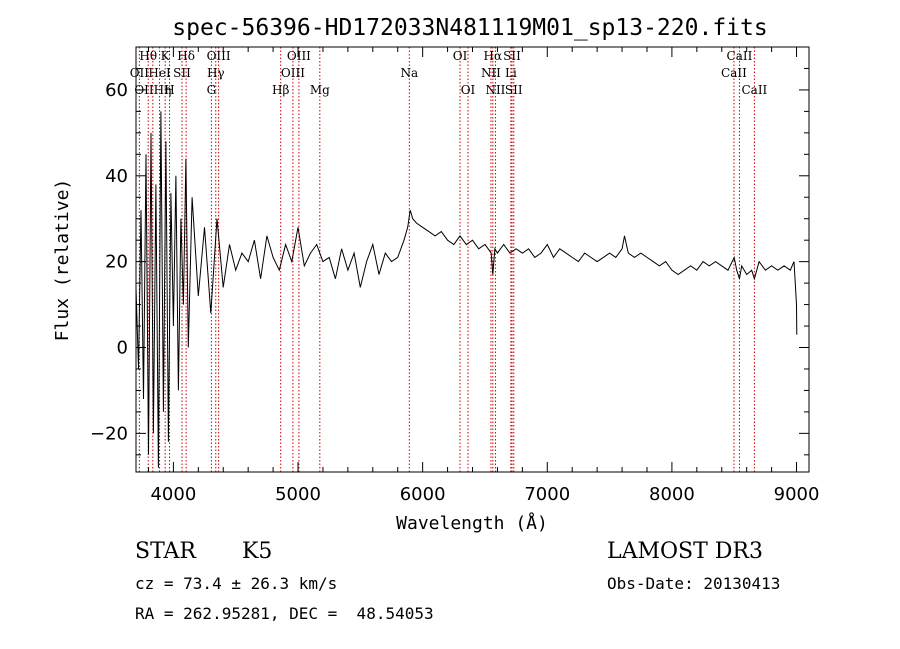 The width and height of the screenshot is (900, 649). What do you see at coordinates (165, 551) in the screenshot?
I see `object-class: STAR` at bounding box center [165, 551].